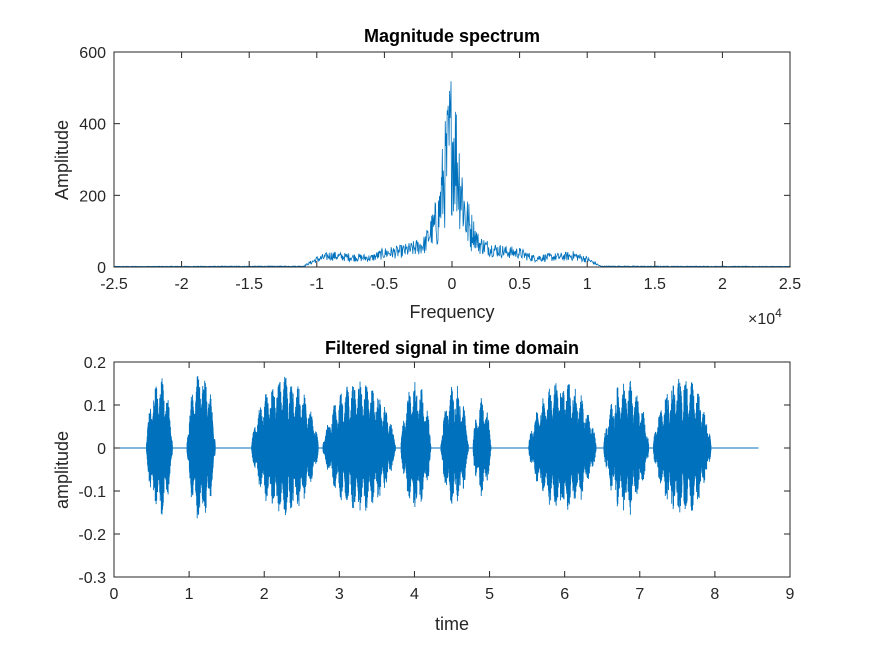 This screenshot has height=656, width=875. What do you see at coordinates (722, 284) in the screenshot?
I see `spectrum-x-tick-label: 2` at bounding box center [722, 284].